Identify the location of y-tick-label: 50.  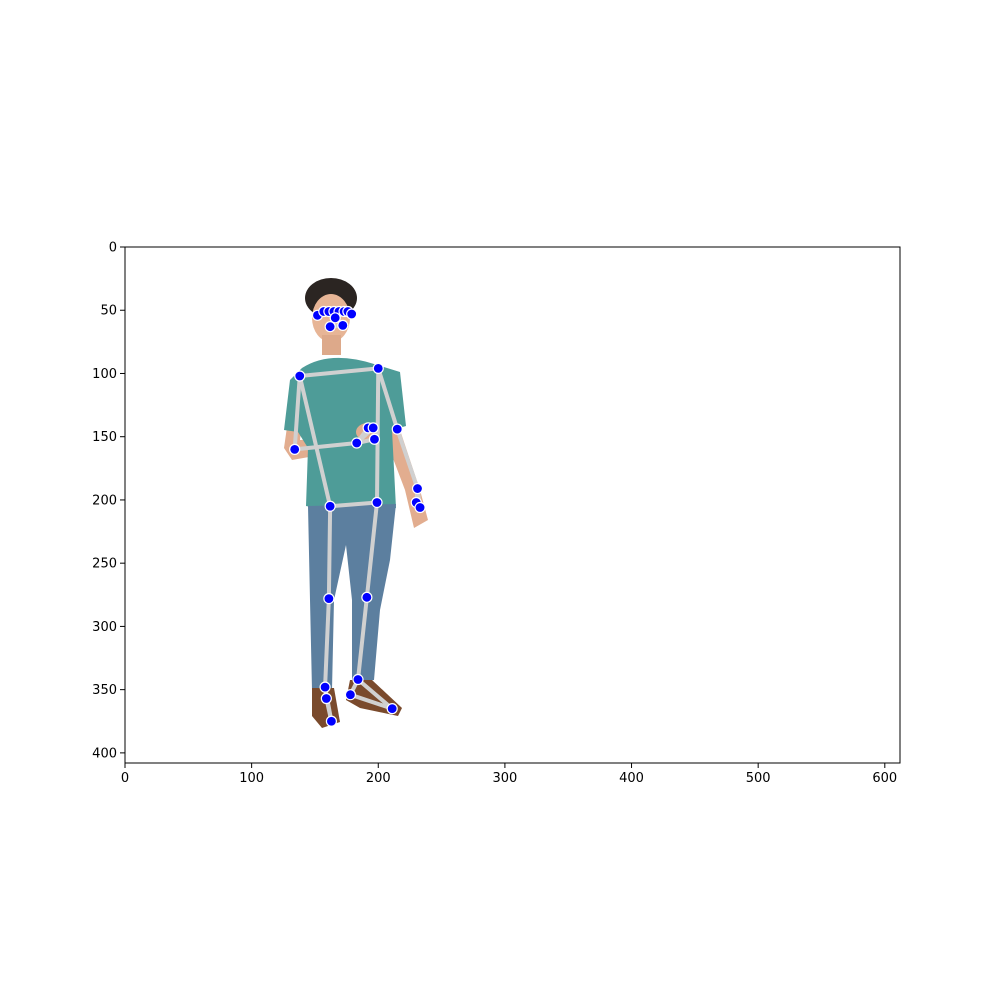
(108, 311).